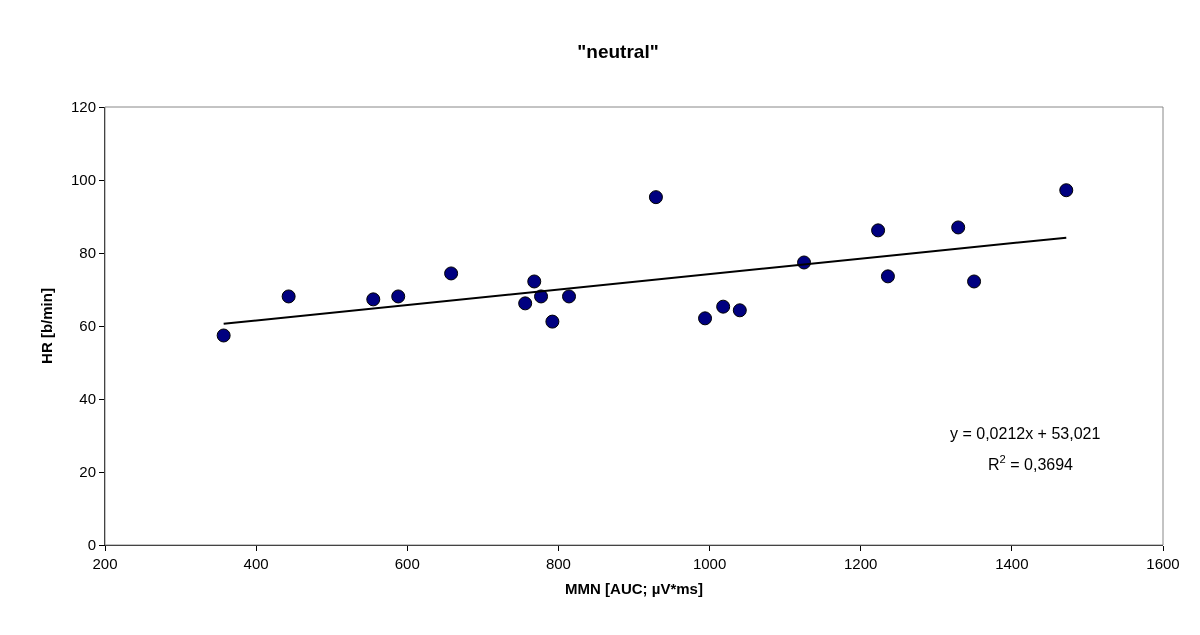 Image resolution: width=1200 pixels, height=635 pixels. What do you see at coordinates (1025, 433) in the screenshot?
I see `annotation: y = 0,0212x + 53,021` at bounding box center [1025, 433].